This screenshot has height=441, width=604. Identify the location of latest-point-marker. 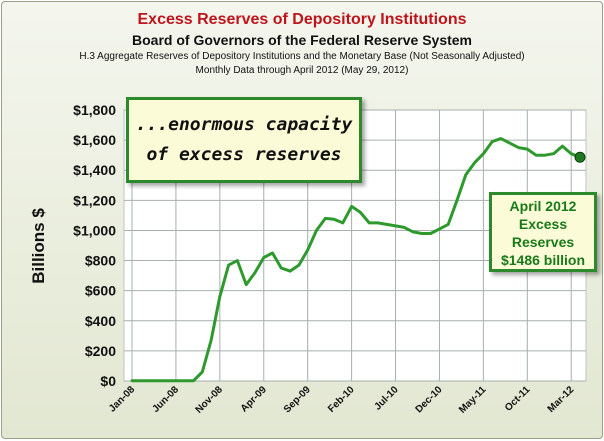
(580, 157).